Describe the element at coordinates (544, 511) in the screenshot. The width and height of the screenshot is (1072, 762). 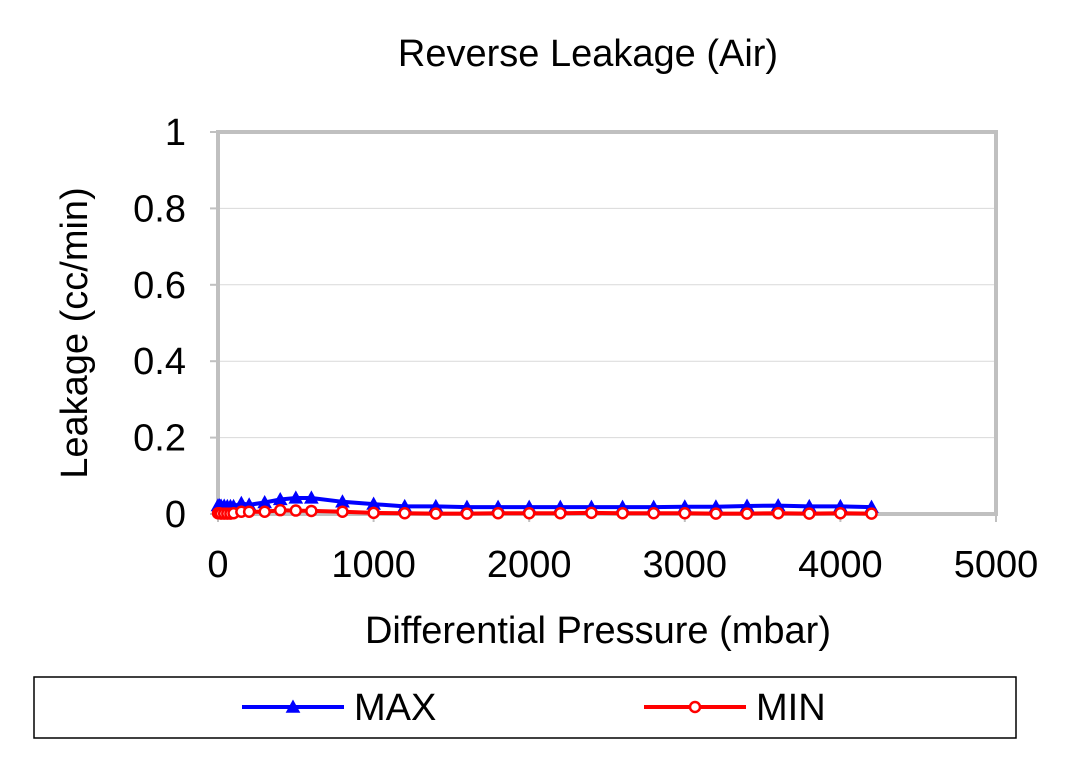
I see `series-min` at that location.